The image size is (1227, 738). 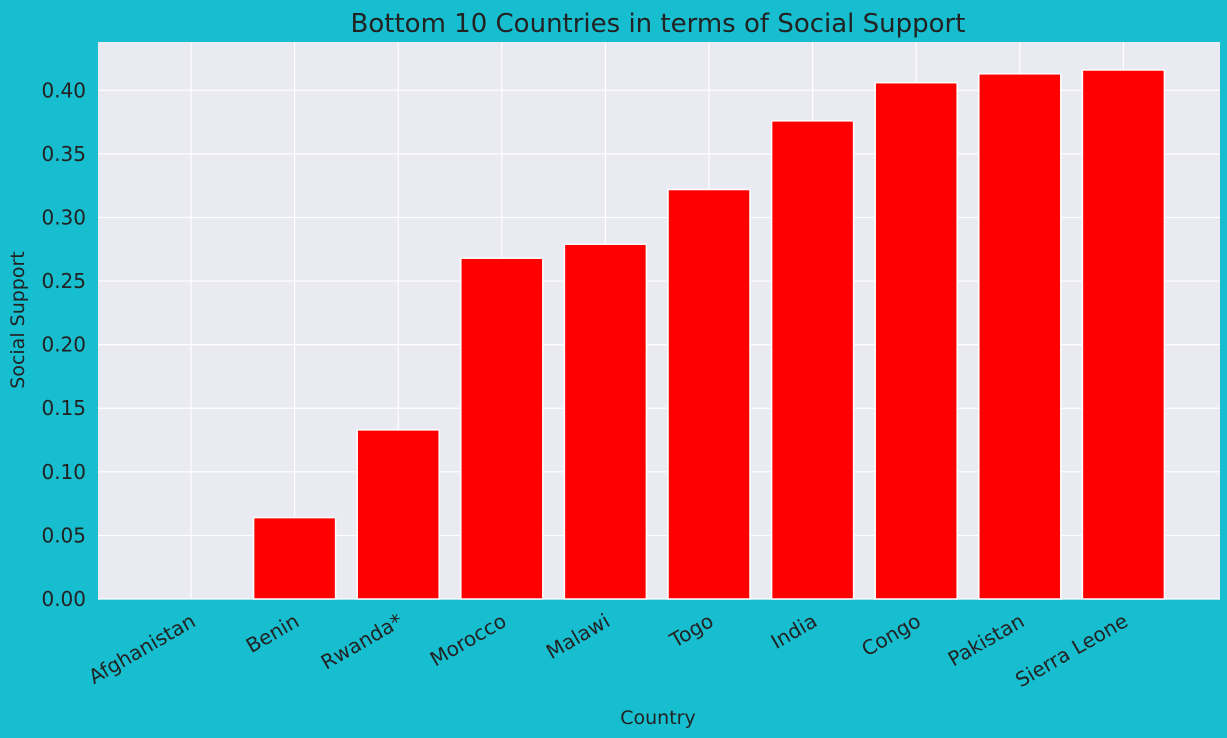 What do you see at coordinates (272, 633) in the screenshot?
I see `x-tick-label: Benin` at bounding box center [272, 633].